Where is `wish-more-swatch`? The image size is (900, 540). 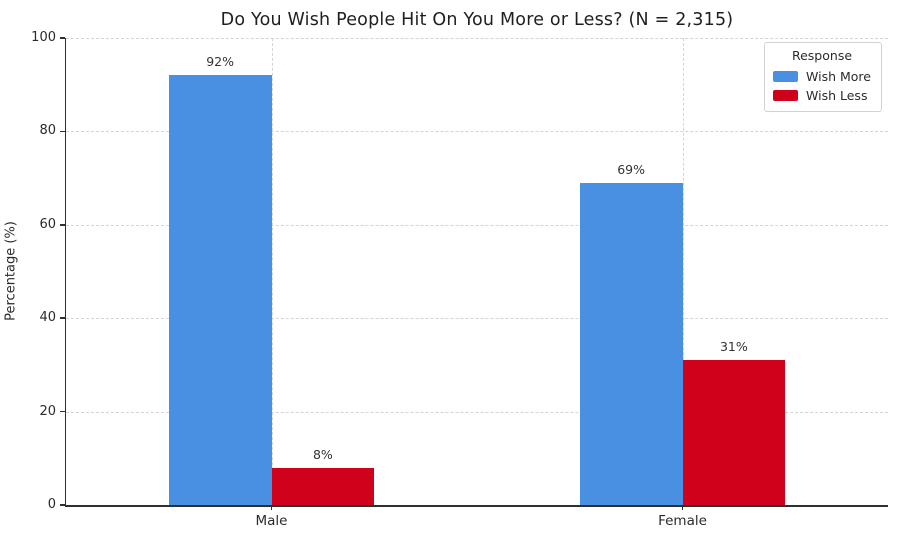
wish-more-swatch is located at coordinates (786, 76).